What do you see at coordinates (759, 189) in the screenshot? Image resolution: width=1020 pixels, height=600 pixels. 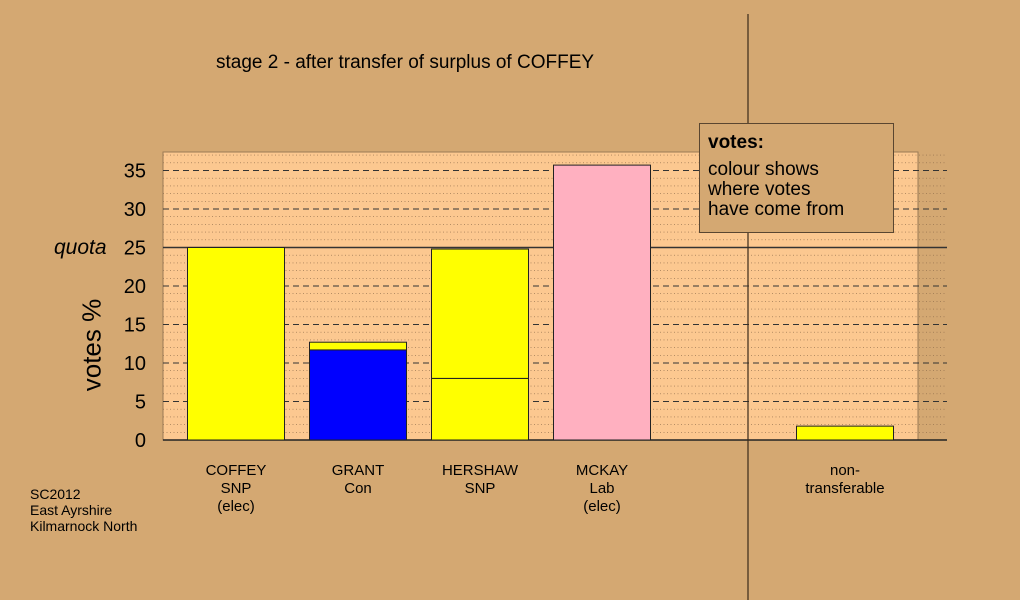 I see `legend-line: where votes` at bounding box center [759, 189].